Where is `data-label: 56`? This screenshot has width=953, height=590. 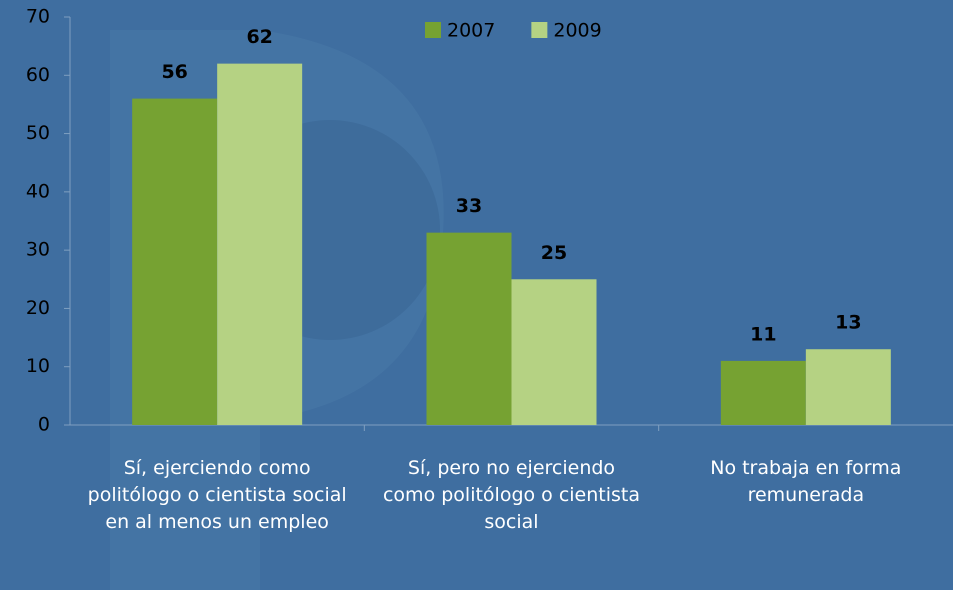 data-label: 56 is located at coordinates (174, 72).